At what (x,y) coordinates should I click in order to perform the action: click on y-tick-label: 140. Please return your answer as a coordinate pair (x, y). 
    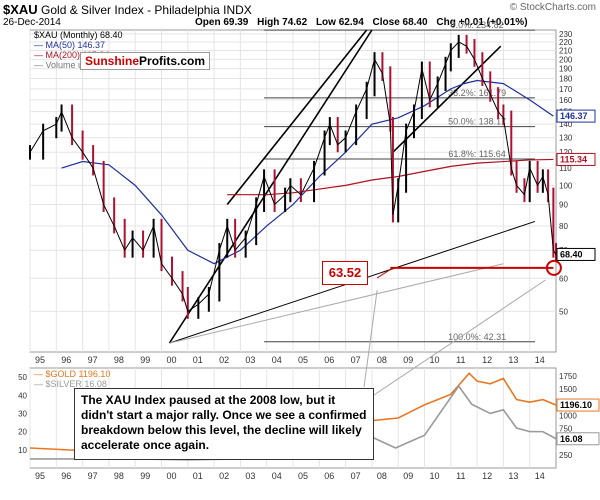
    Looking at the image, I should click on (566, 124).